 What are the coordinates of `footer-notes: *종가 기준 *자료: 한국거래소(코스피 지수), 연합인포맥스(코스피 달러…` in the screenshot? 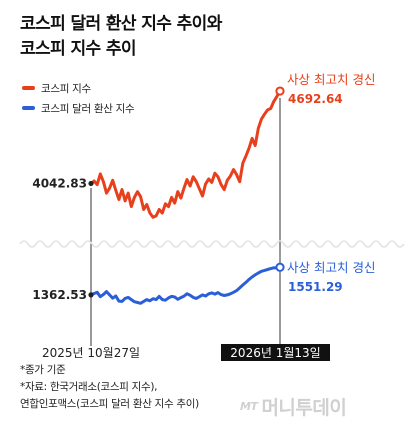 It's located at (109, 387).